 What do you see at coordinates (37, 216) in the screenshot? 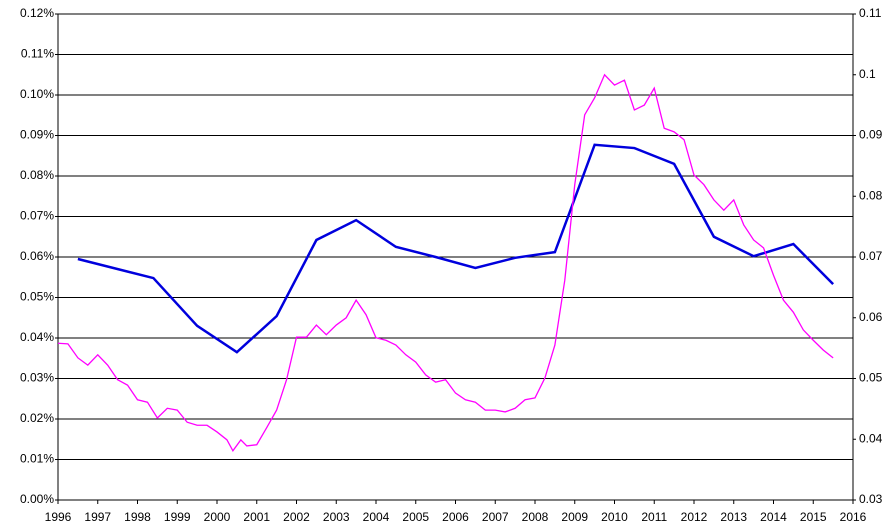
I see `y-tick-label: 0.07%` at bounding box center [37, 216].